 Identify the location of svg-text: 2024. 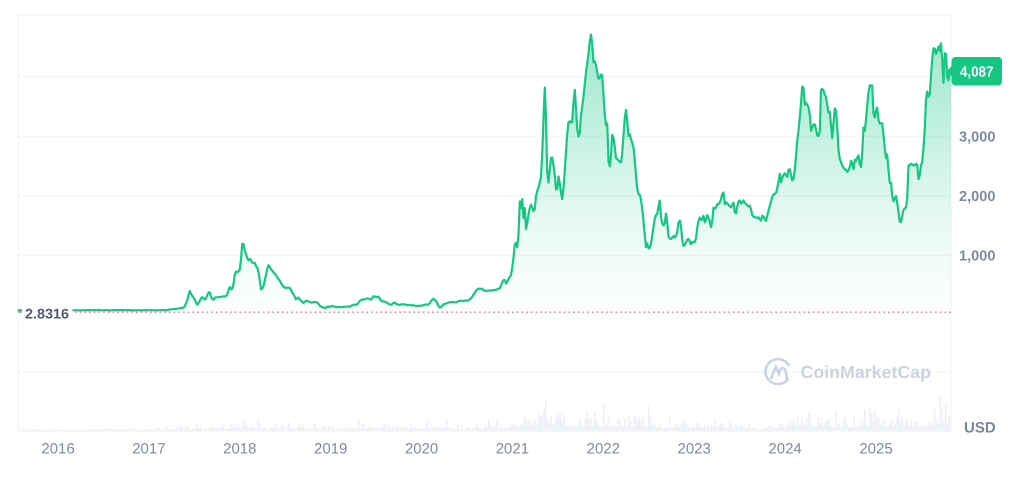
(784, 449).